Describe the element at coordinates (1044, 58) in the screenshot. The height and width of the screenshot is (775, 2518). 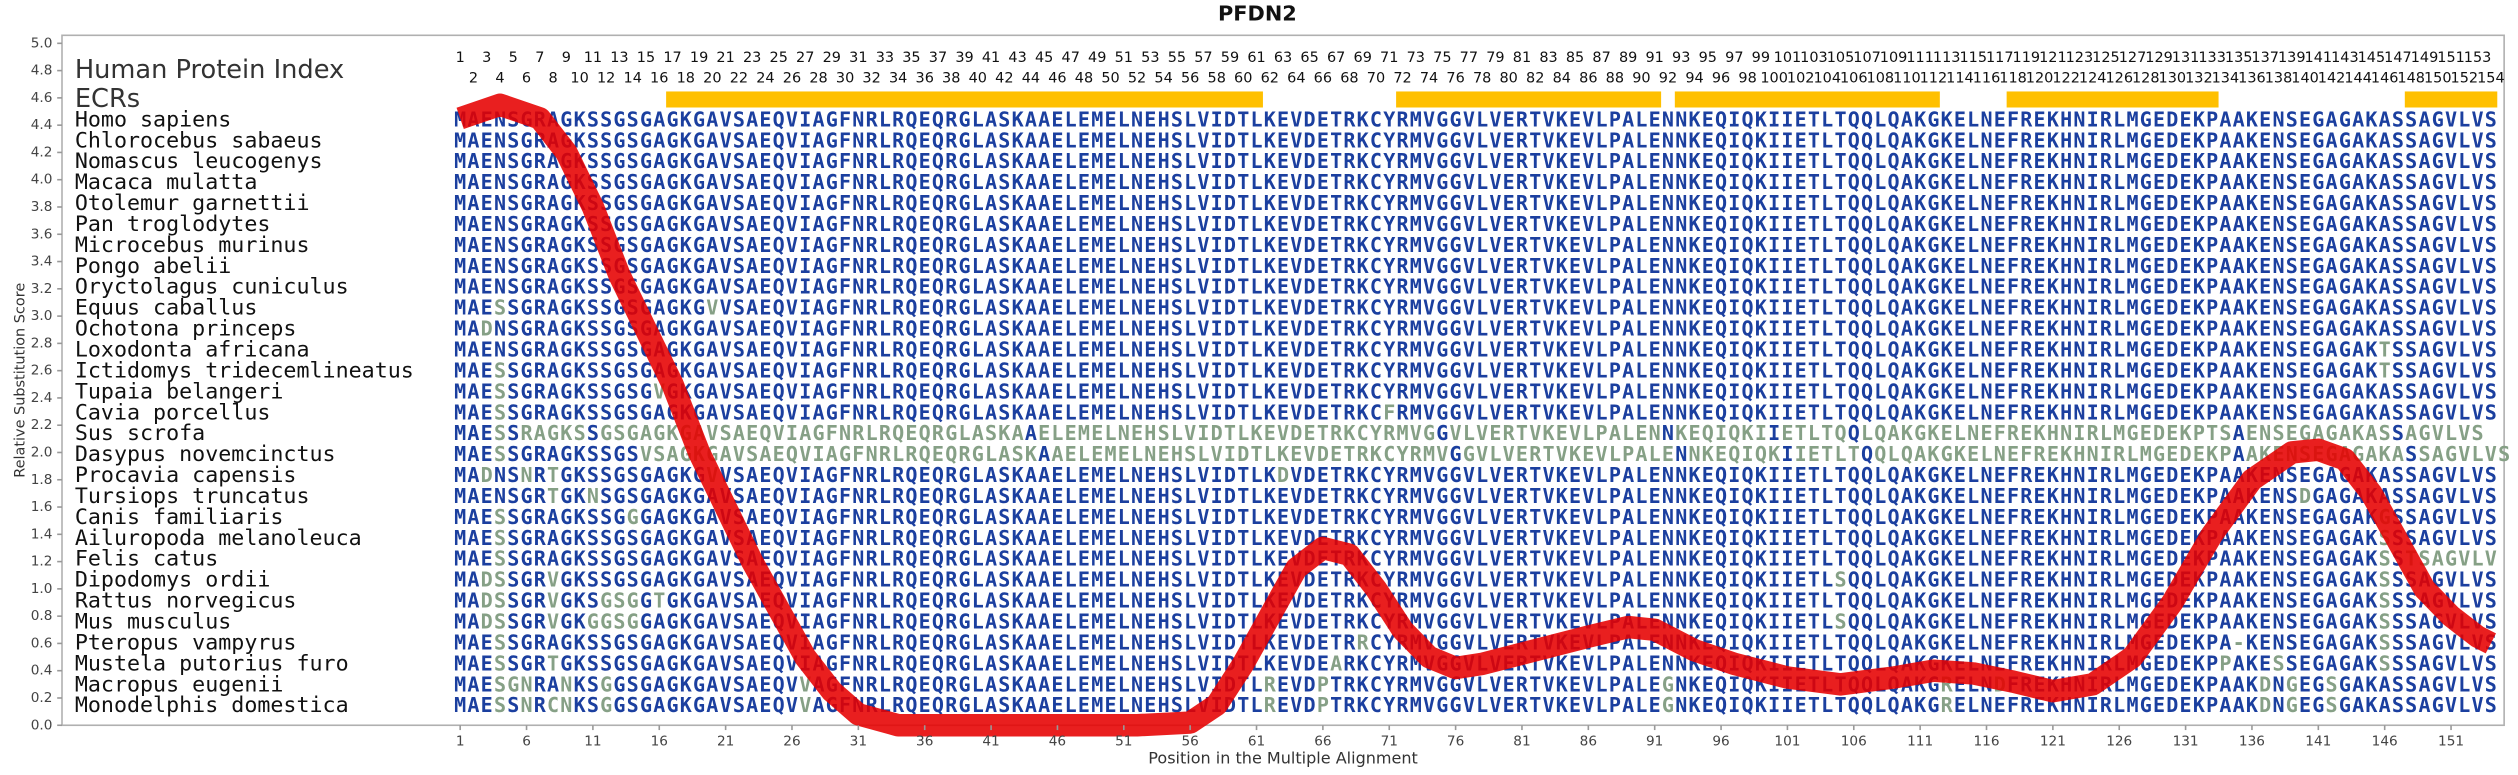
I see `protein-index-number: 45` at that location.